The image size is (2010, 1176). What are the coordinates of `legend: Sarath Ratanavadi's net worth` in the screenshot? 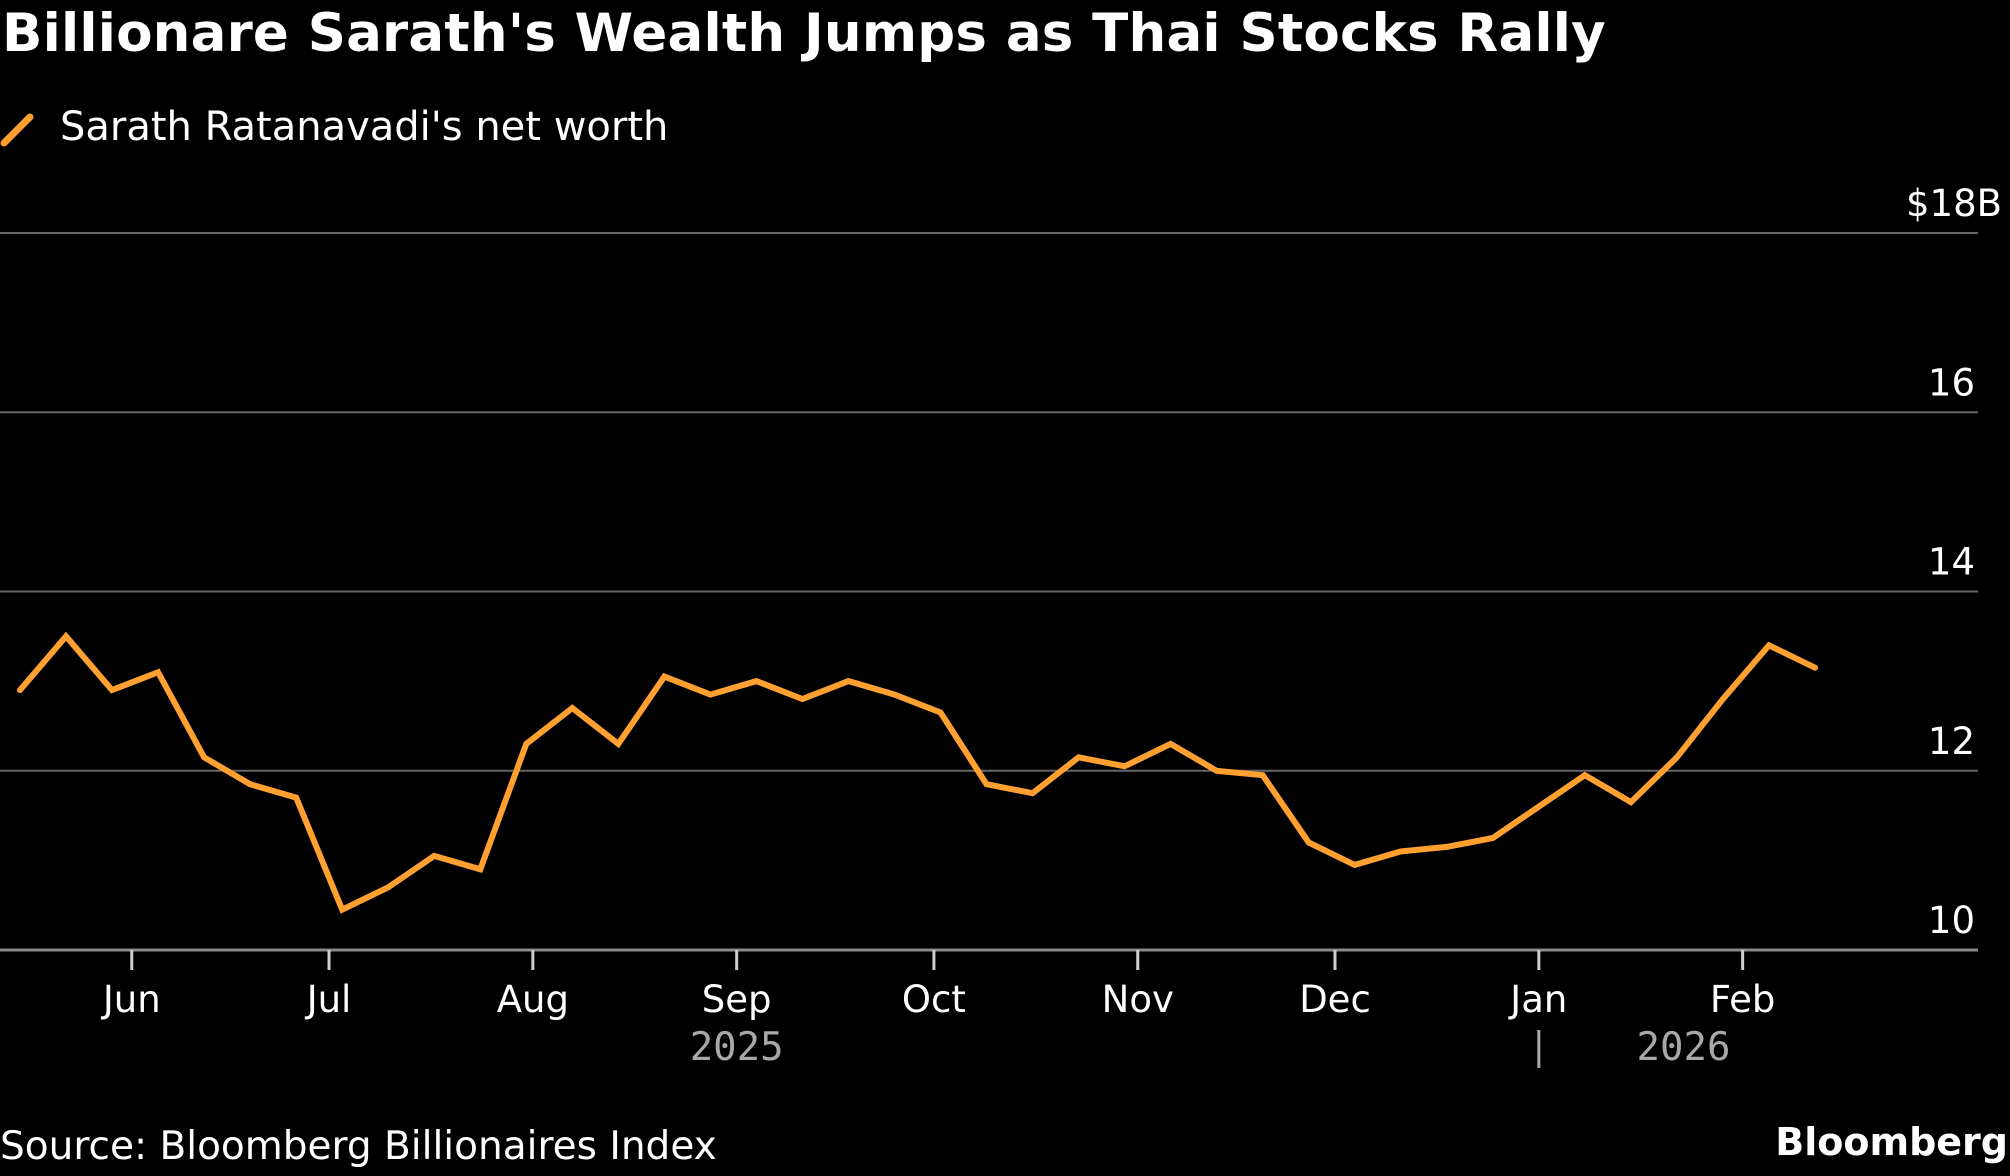 It's located at (334, 127).